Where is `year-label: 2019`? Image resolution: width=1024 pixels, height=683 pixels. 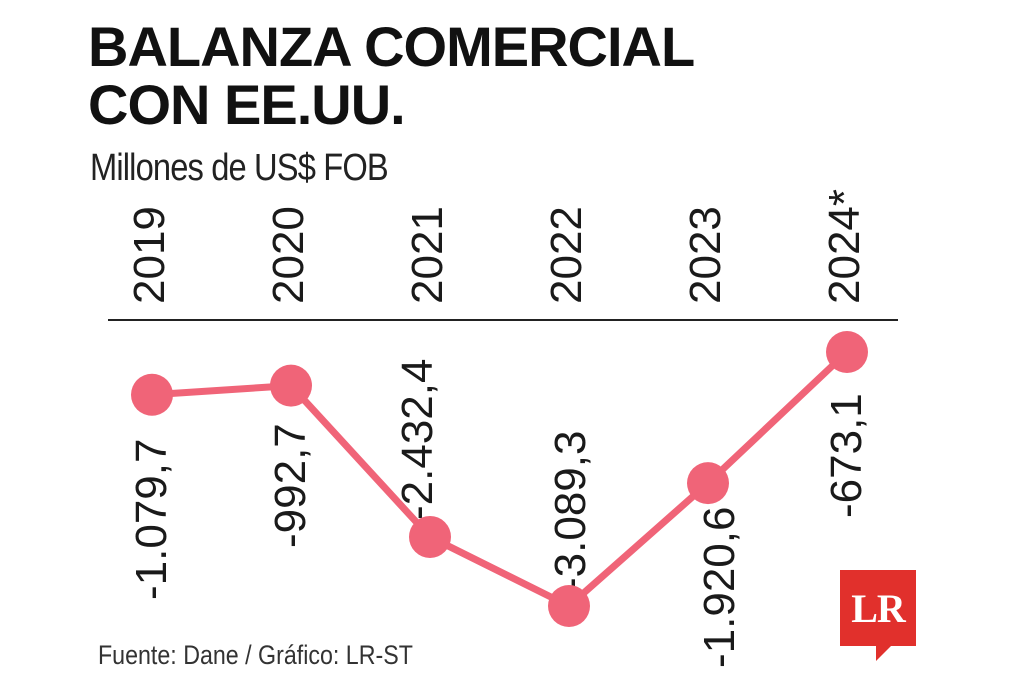
year-label: 2019 is located at coordinates (149, 255).